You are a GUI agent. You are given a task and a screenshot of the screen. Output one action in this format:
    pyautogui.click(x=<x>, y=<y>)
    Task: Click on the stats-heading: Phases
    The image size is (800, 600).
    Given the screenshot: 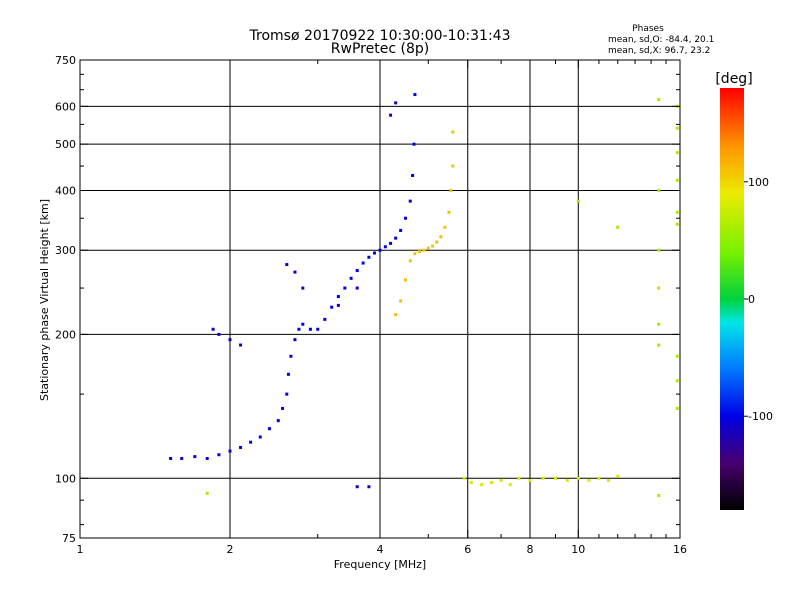 What is the action you would take?
    pyautogui.click(x=648, y=29)
    